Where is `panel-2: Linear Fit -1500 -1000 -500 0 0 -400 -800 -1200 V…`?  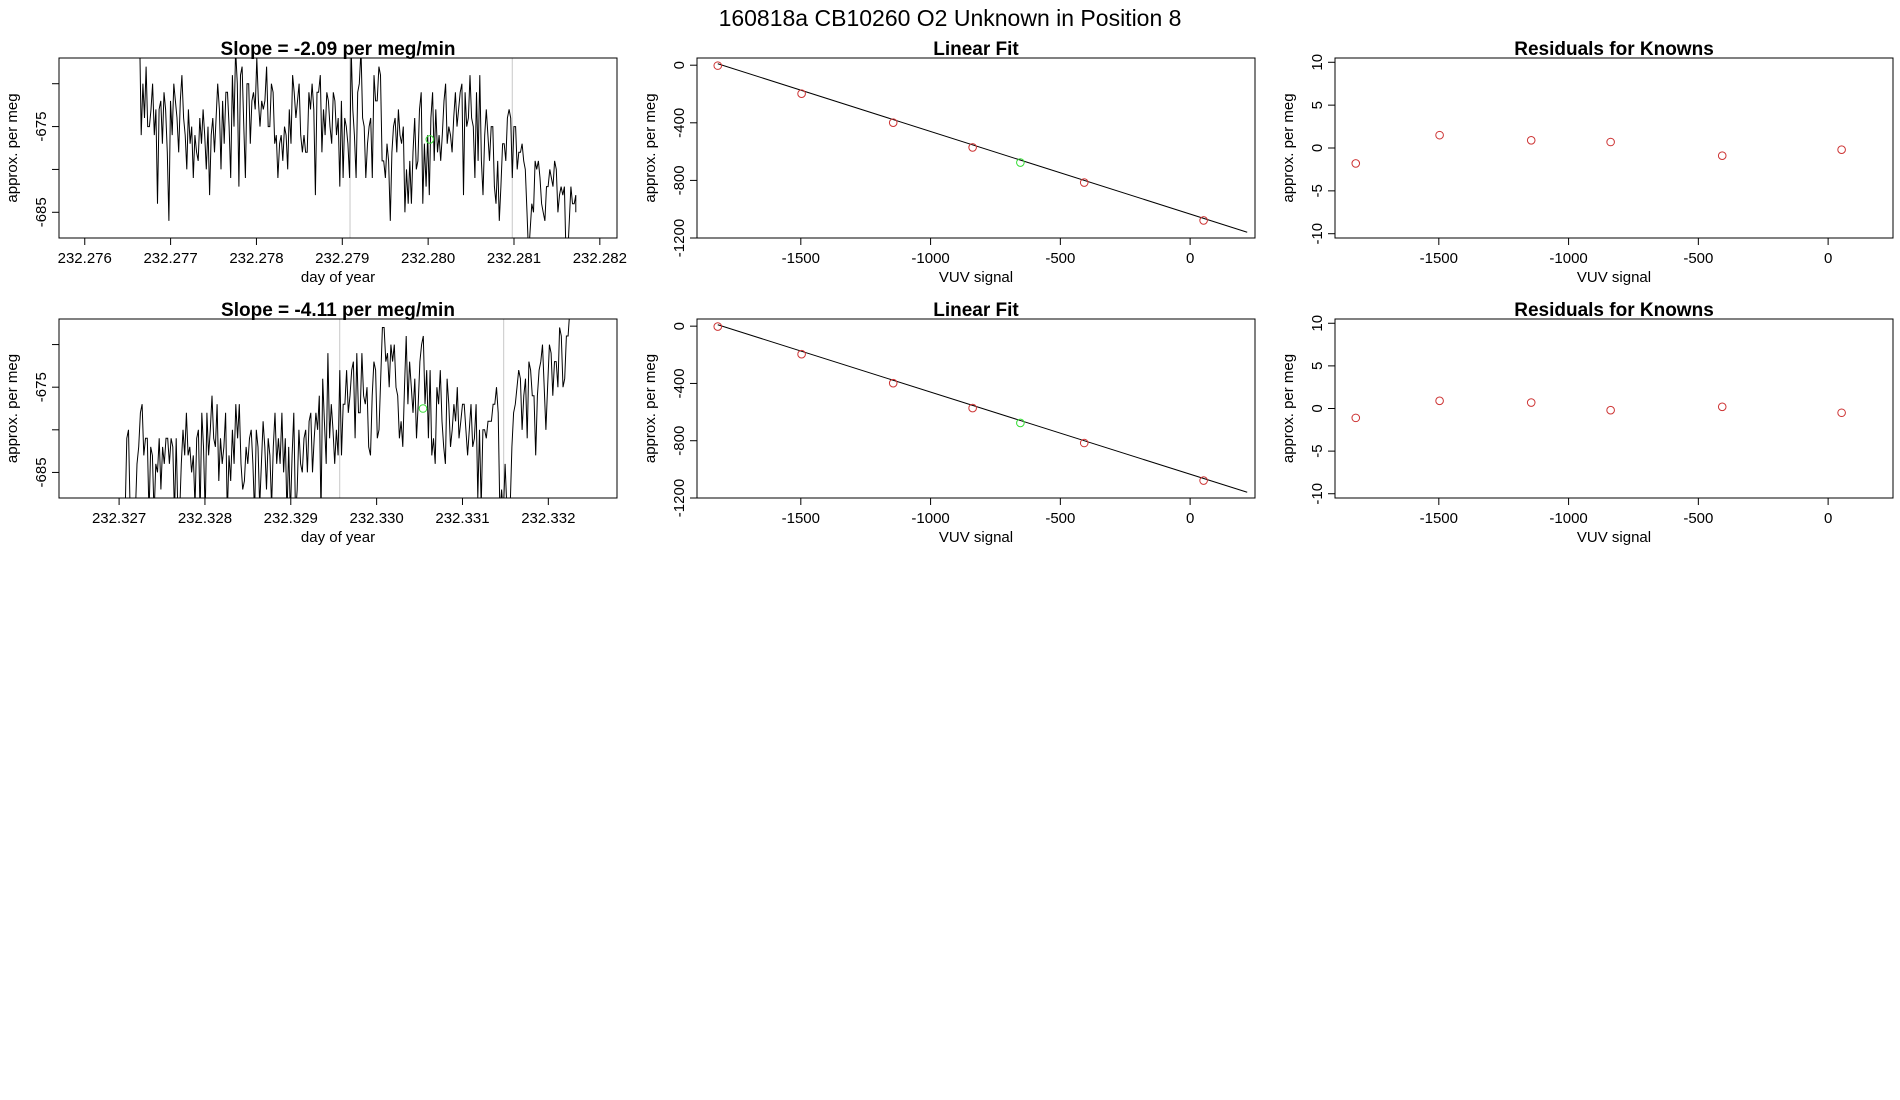 panel-2: Linear Fit -1500 -1000 -500 0 0 -400 -800 -1200 V… is located at coordinates (949, 162).